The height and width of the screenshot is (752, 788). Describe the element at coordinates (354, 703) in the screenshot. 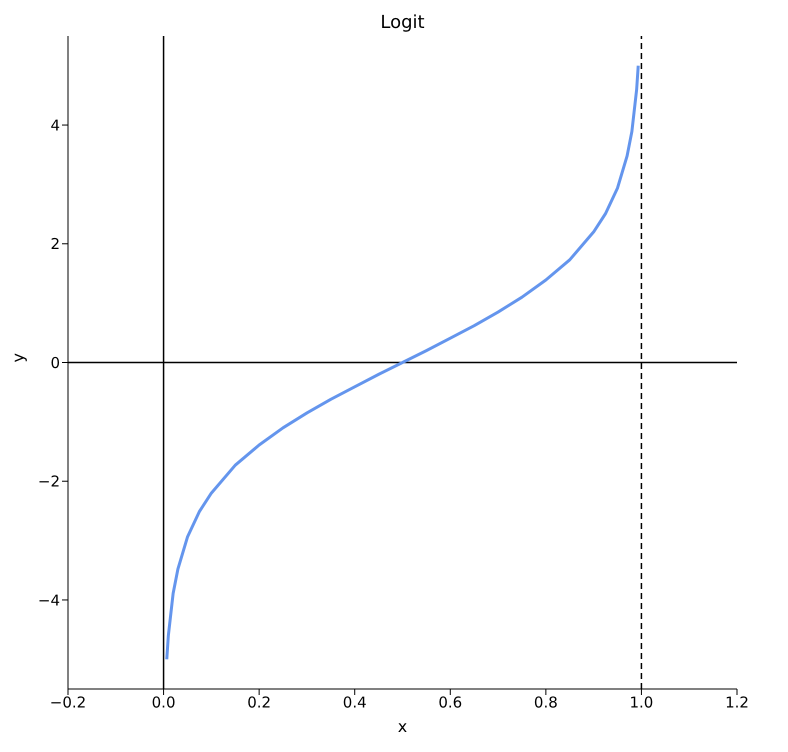

I see `x-tick-label: 0.4` at that location.